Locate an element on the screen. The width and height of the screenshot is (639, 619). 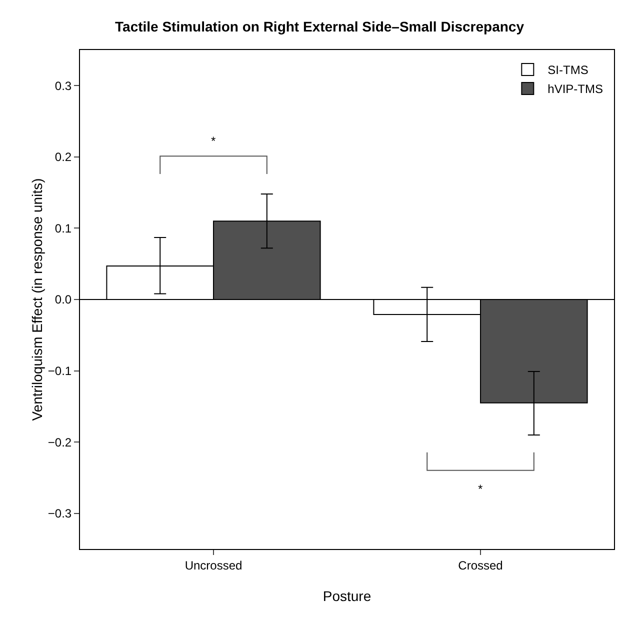
y-tick-label: −0.3 is located at coordinates (60, 513).